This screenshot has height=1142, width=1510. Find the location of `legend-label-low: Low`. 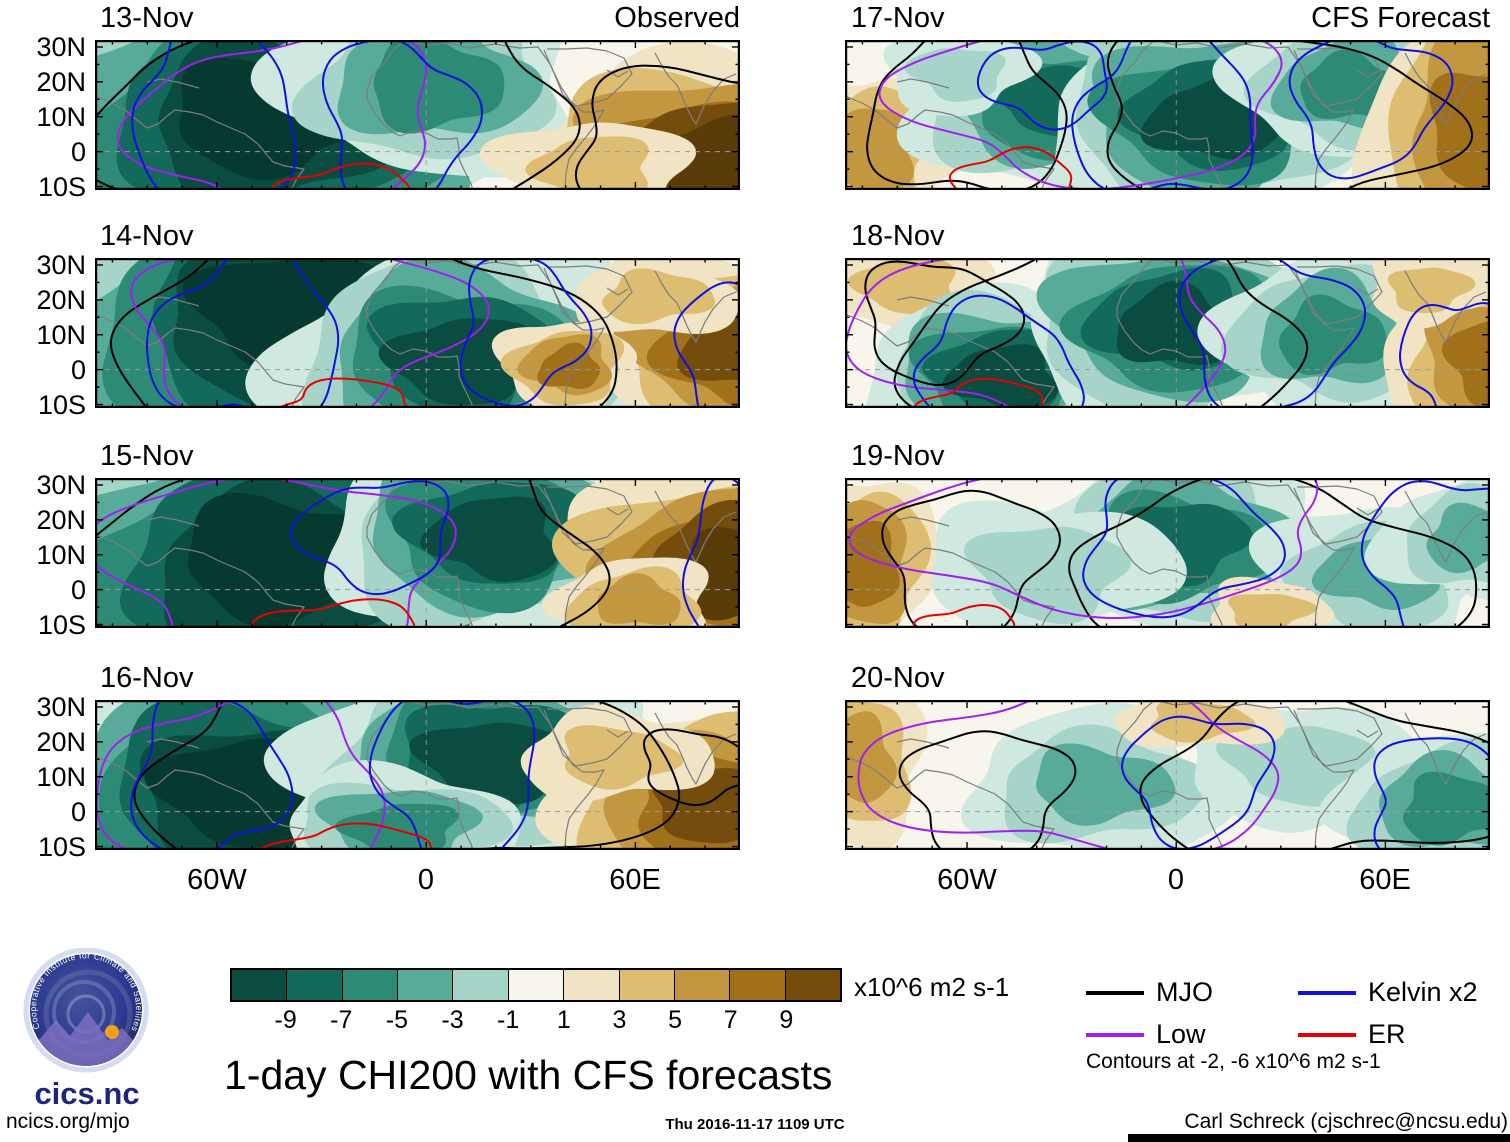

legend-label-low: Low is located at coordinates (1181, 1034).